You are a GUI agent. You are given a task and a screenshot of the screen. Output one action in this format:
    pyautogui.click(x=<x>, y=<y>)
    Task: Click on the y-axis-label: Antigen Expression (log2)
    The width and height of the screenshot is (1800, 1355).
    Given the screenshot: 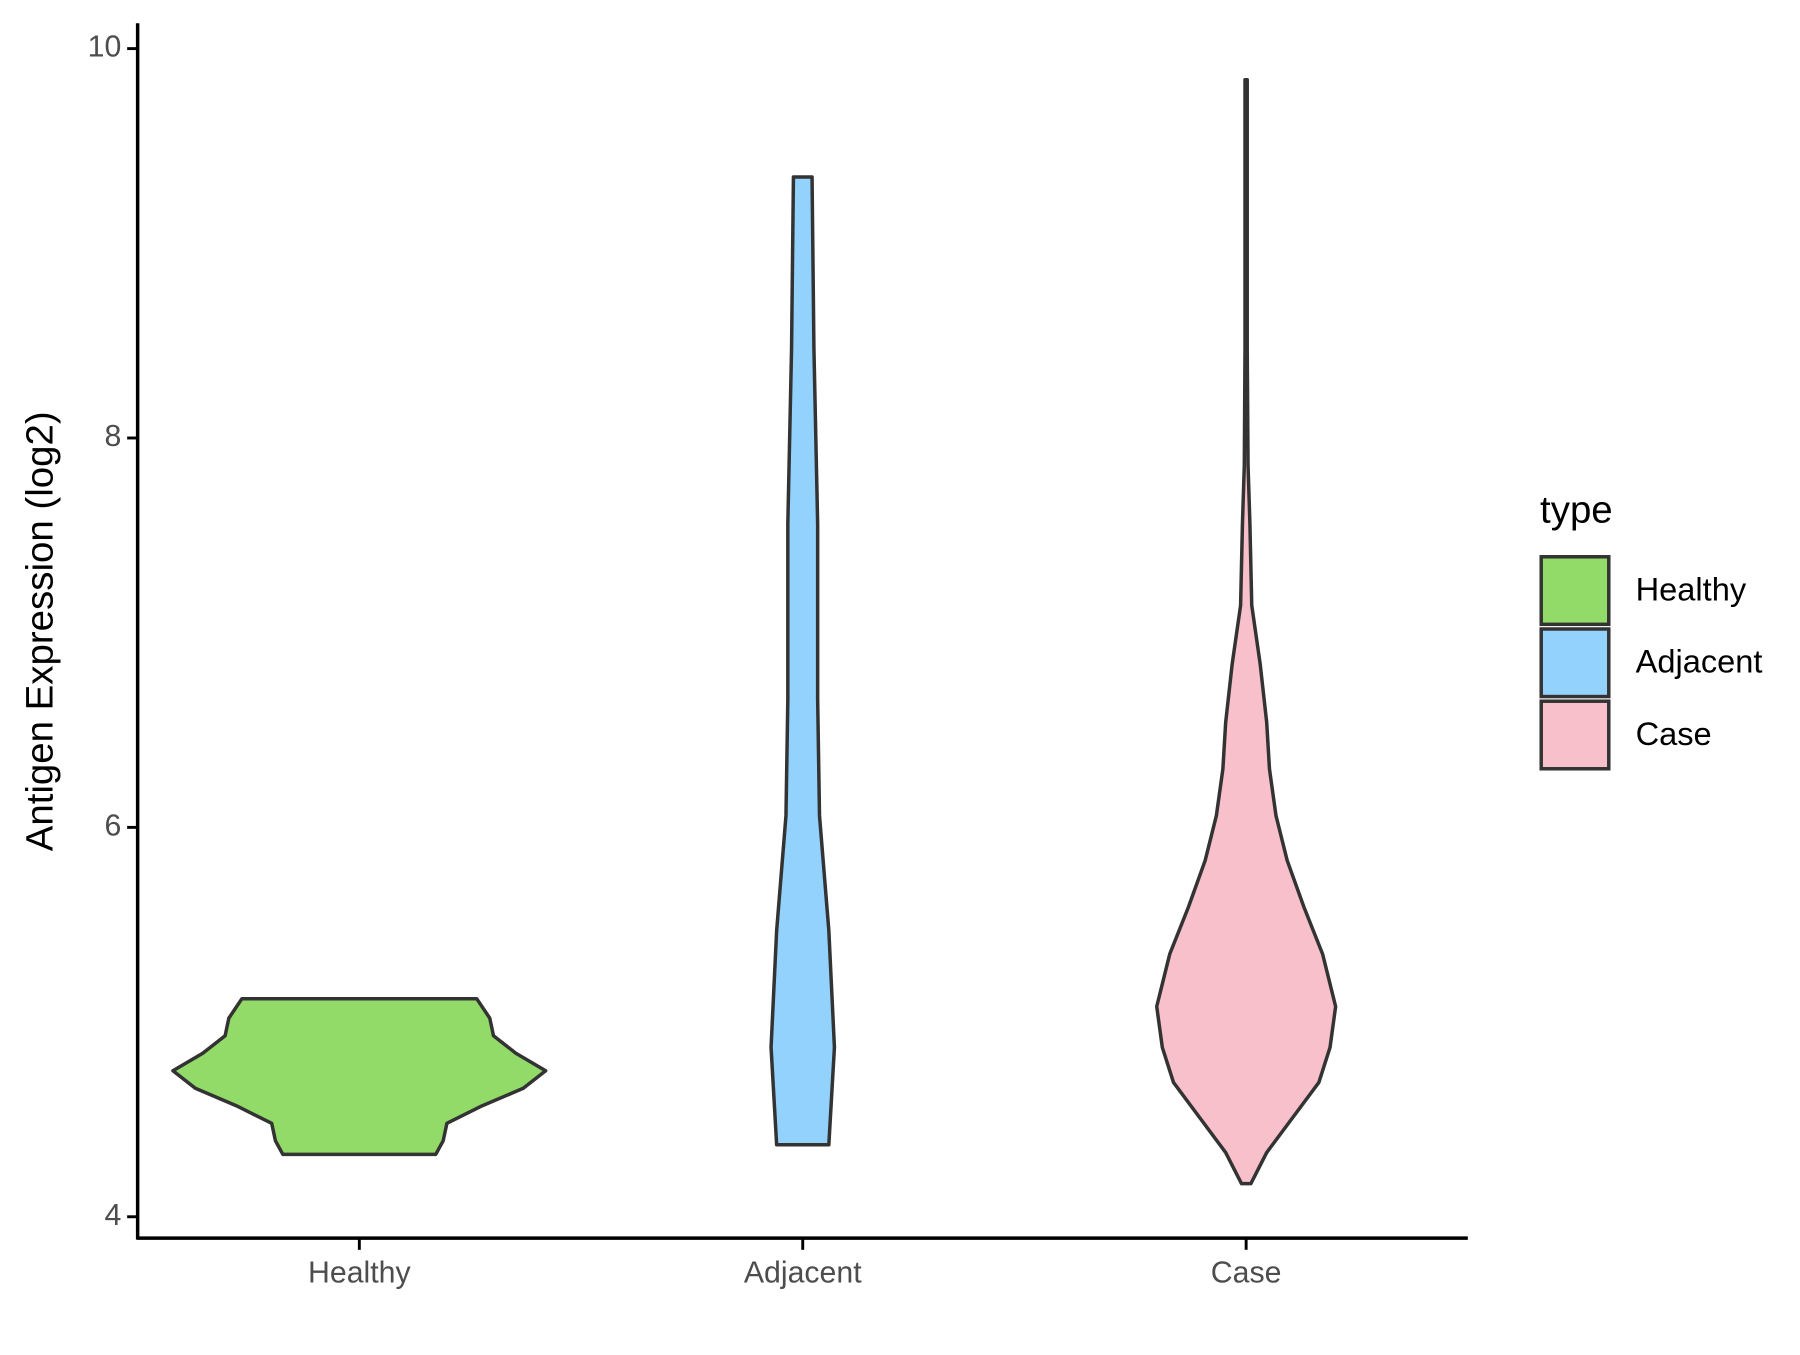 What is the action you would take?
    pyautogui.click(x=39, y=631)
    